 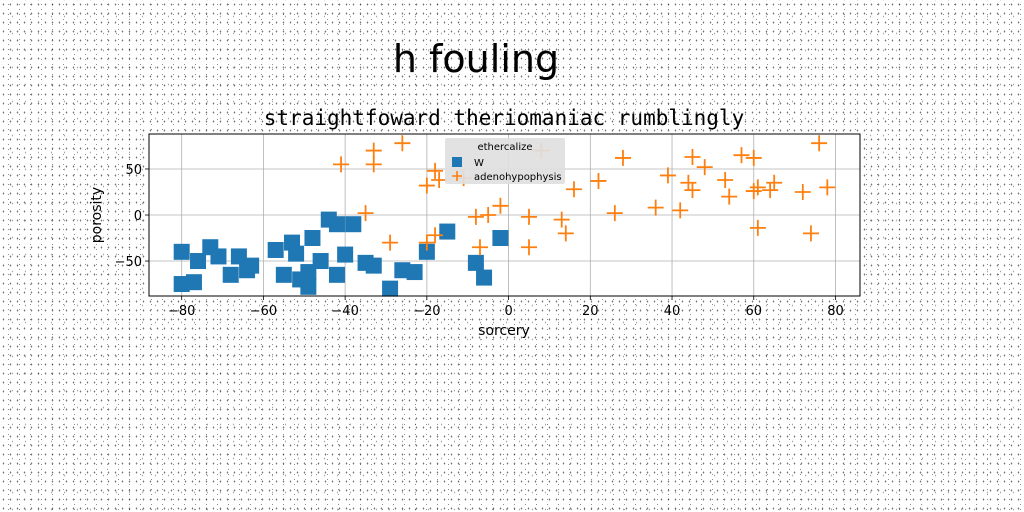 What do you see at coordinates (476, 59) in the screenshot?
I see `figure-suptitle: h fouling` at bounding box center [476, 59].